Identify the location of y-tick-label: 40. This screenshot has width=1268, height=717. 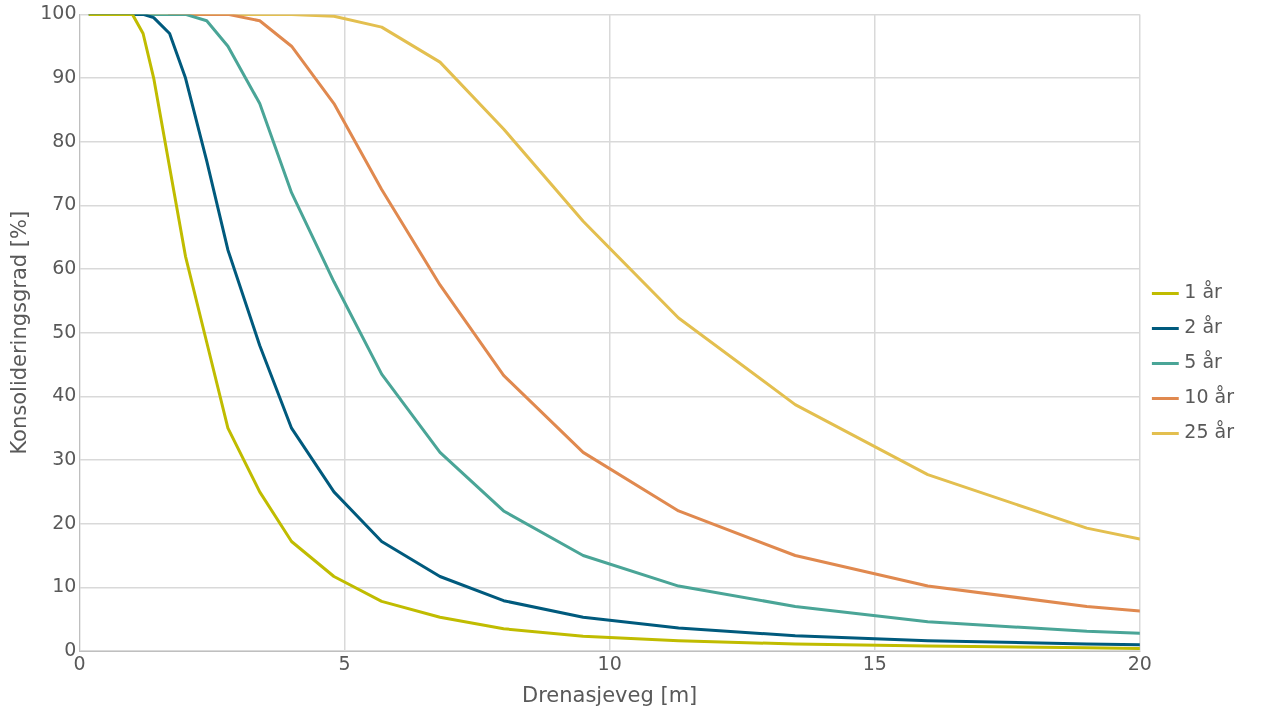
(64, 394).